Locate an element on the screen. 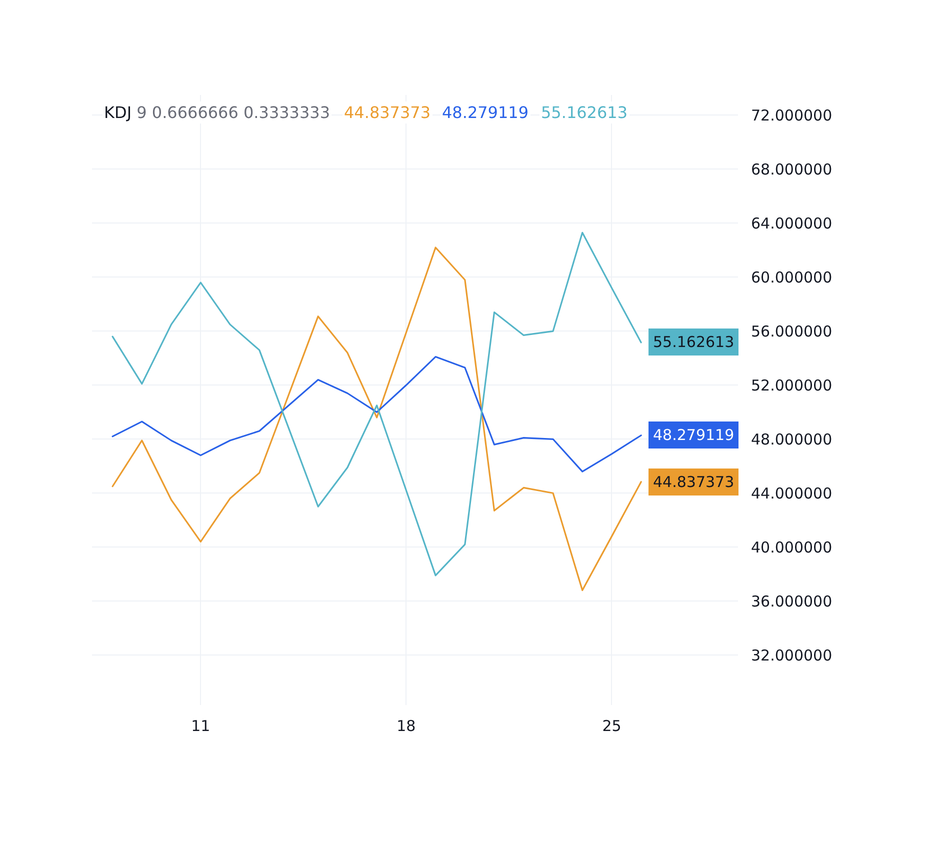 The height and width of the screenshot is (866, 932). x-tick-label: 18 is located at coordinates (406, 726).